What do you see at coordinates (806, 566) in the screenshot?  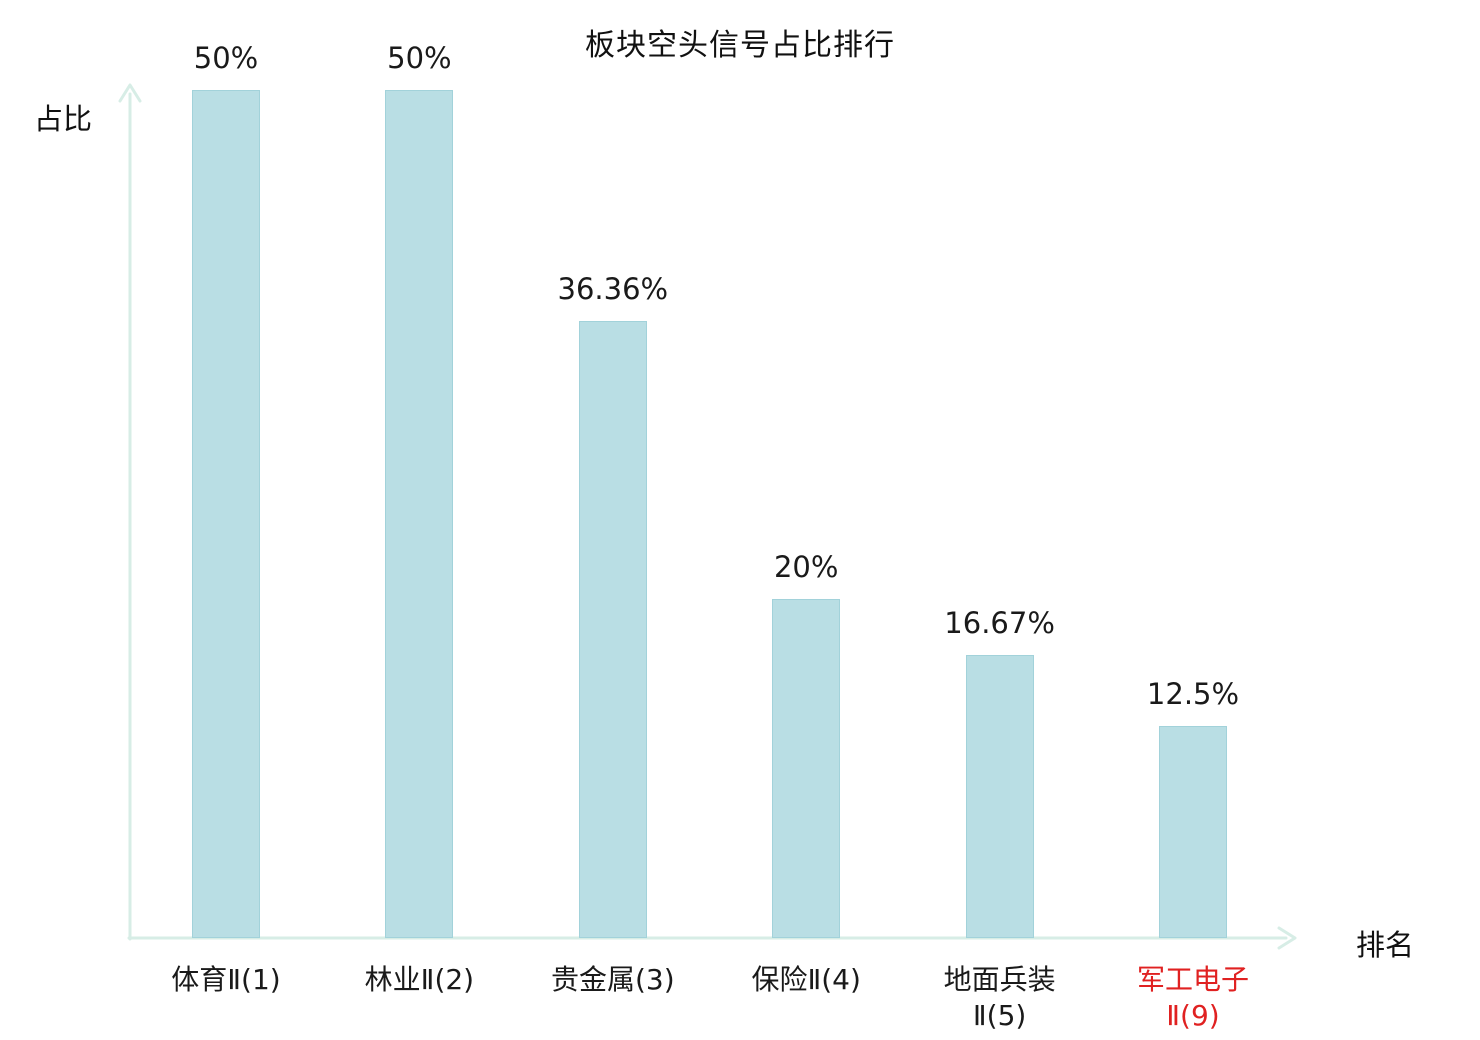 I see `bar-value-label: 20%` at bounding box center [806, 566].